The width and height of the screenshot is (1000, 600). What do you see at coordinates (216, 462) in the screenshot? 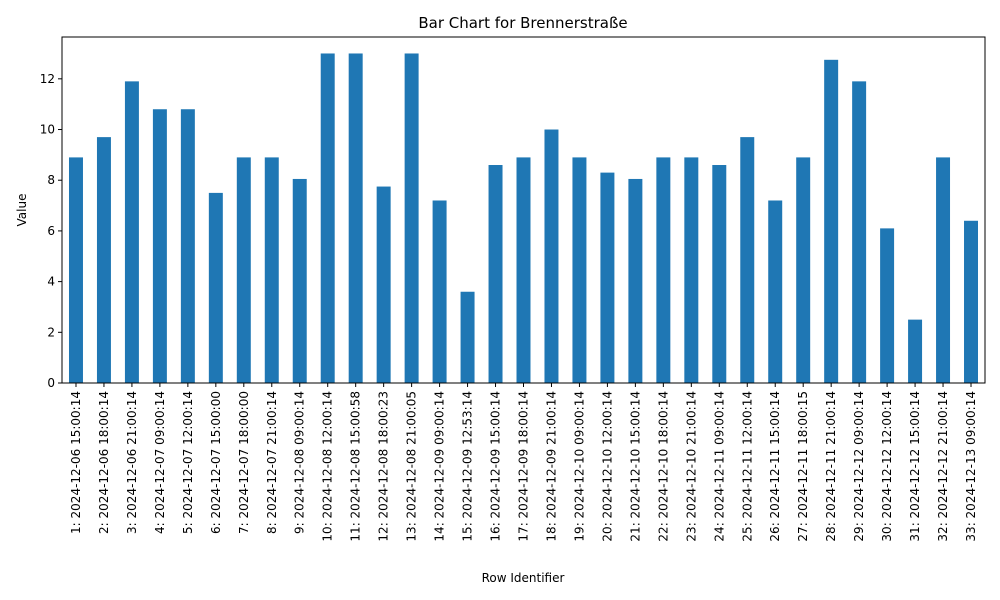
I see `x-tick-label-6: 6: 2024-12-07 15:00:00` at bounding box center [216, 462].